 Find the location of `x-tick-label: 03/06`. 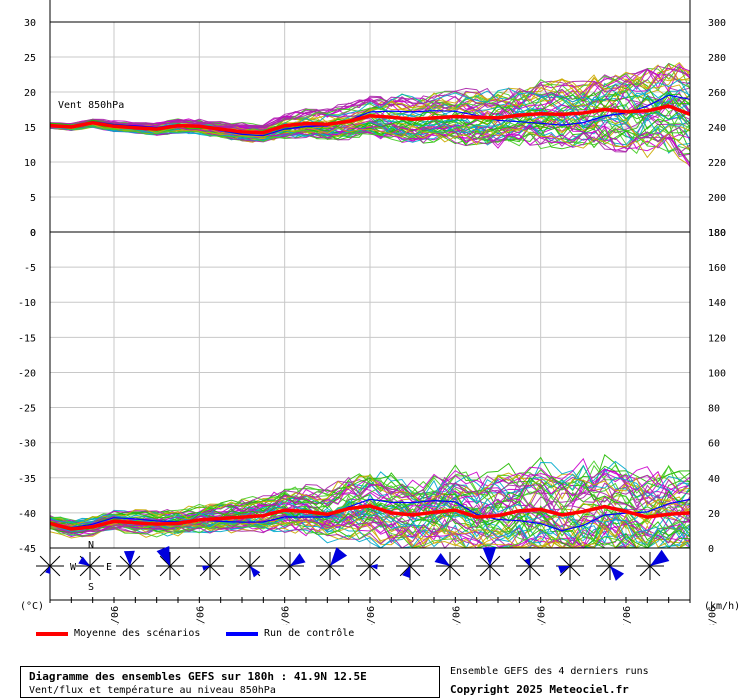

x-tick-label: 03/06 is located at coordinates (286, 615).